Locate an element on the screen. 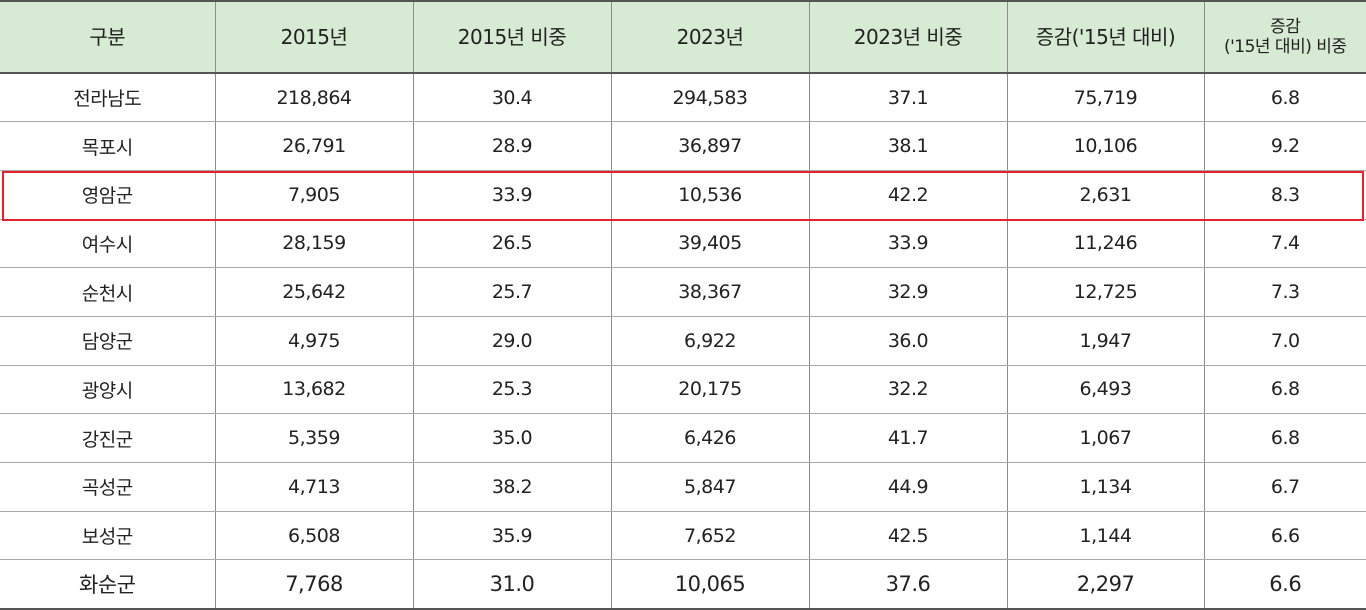 The width and height of the screenshot is (1366, 610). value-cell: 26,791 is located at coordinates (314, 146).